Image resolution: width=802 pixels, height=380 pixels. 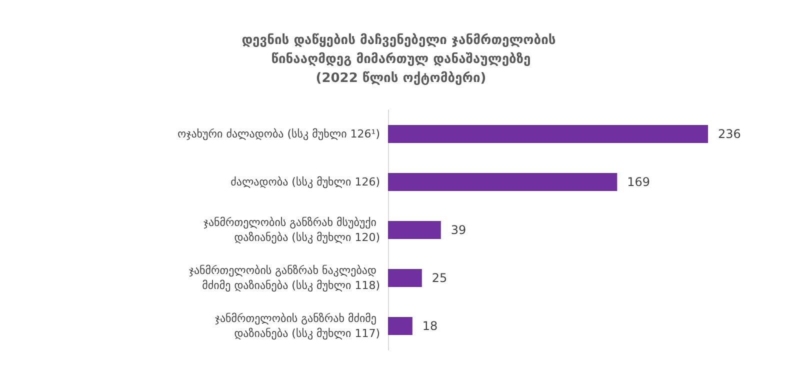 What do you see at coordinates (430, 326) in the screenshot?
I see `data-label: 18` at bounding box center [430, 326].